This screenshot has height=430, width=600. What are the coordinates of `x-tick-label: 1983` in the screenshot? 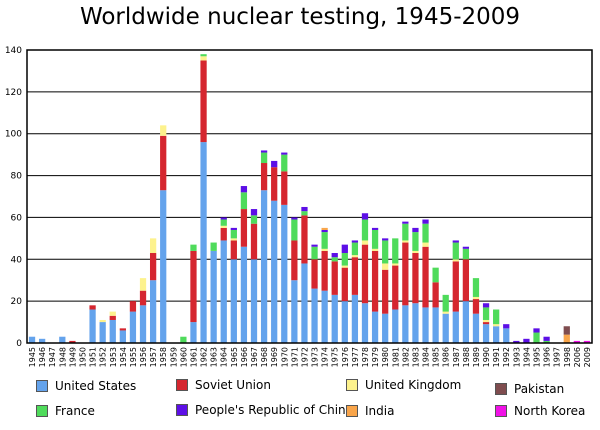 It's located at (415, 357).